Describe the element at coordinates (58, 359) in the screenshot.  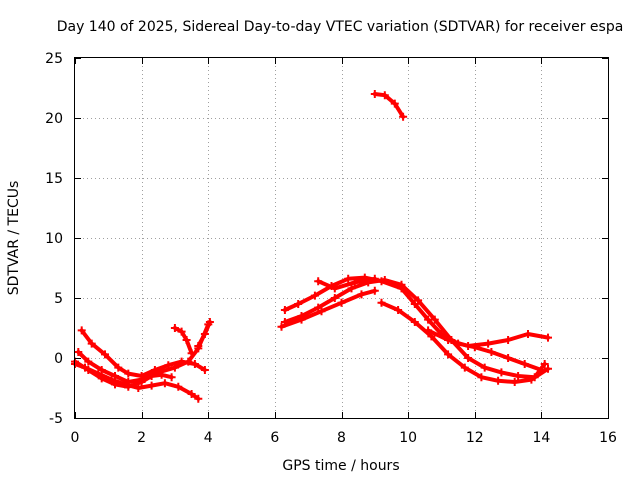
I see `y-tick-label: 0` at that location.